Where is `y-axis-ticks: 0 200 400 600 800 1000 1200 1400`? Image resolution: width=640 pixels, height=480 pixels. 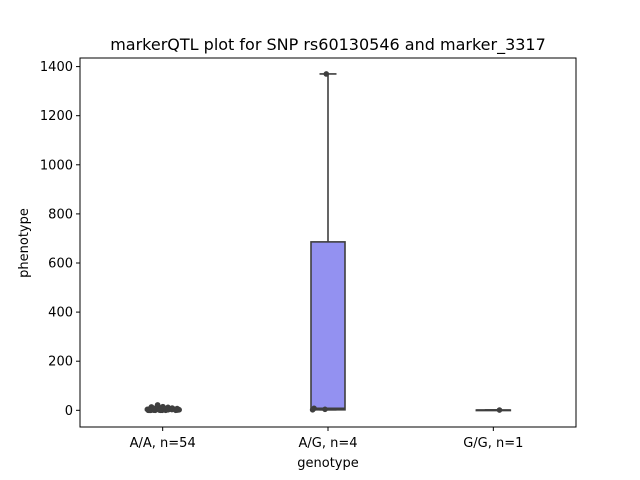
y-axis-ticks: 0 200 400 600 800 1000 1200 1400 is located at coordinates (60, 239).